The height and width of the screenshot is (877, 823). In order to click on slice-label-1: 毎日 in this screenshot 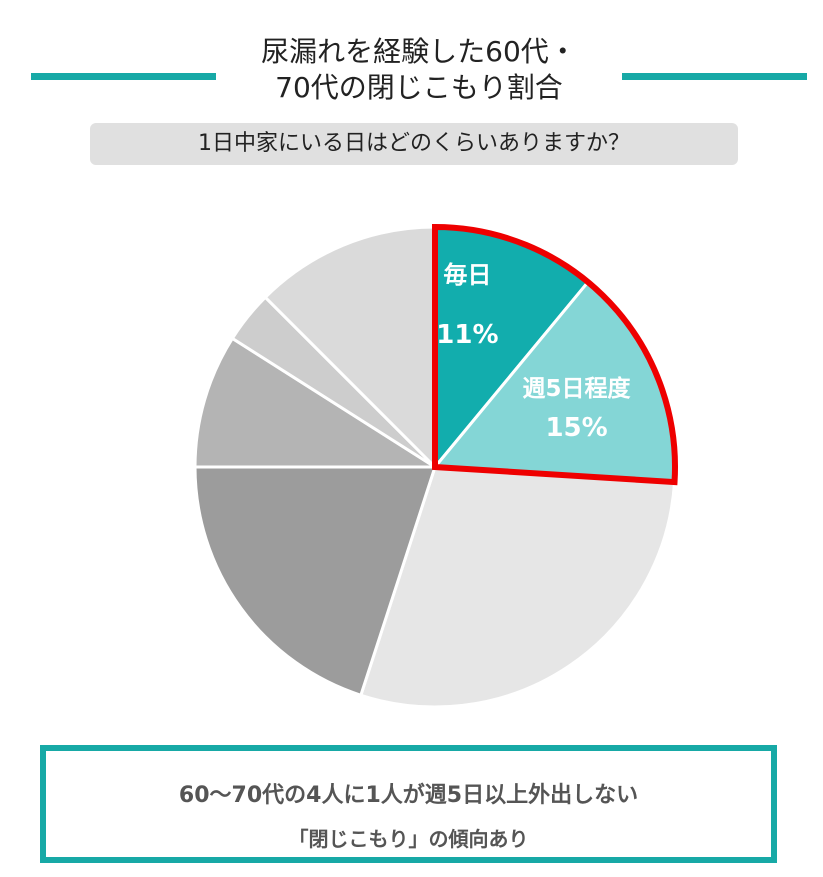, I will do `click(467, 275)`.